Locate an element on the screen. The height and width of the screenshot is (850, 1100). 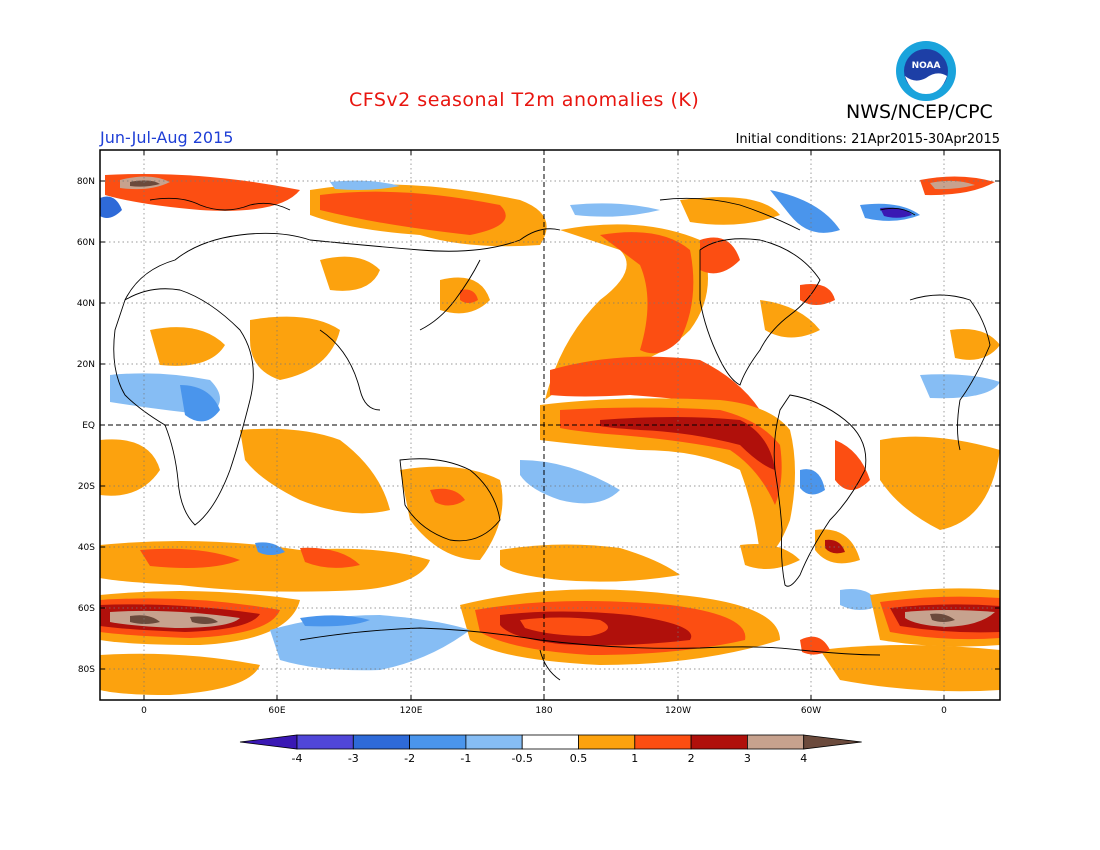
forecast-period: Jun-Jul-Aug 2015 is located at coordinates (167, 137).